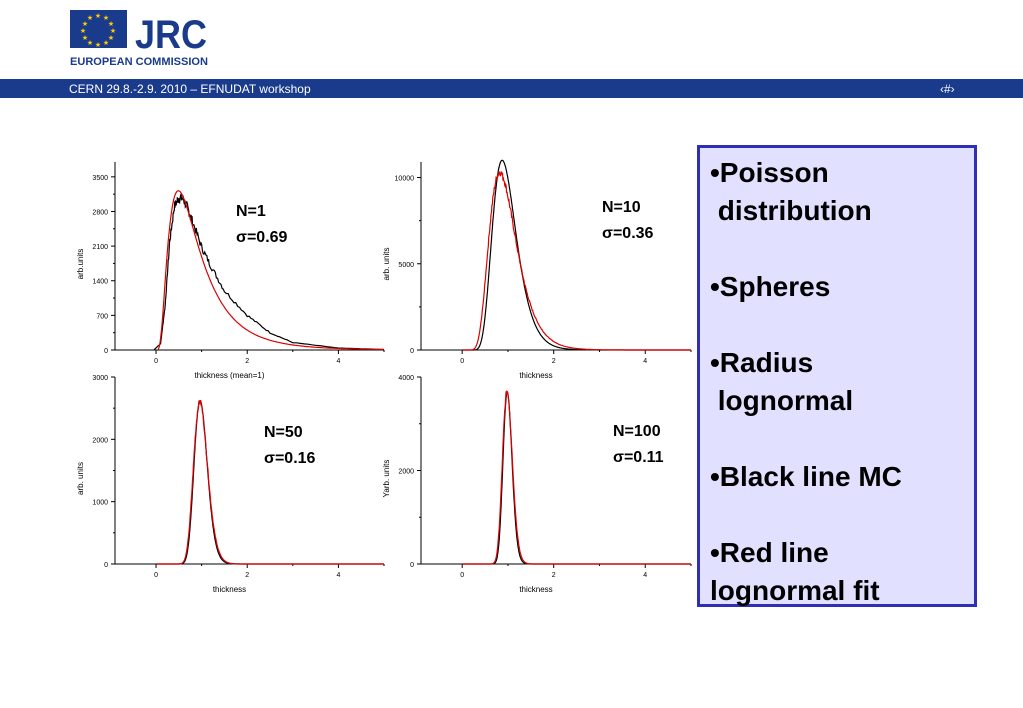  Describe the element at coordinates (100, 178) in the screenshot. I see `panel-1-ytick-label: 3500` at that location.